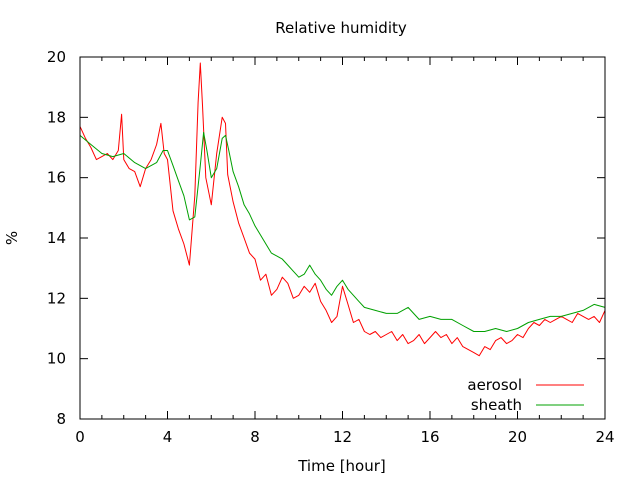 This screenshot has width=640, height=480. What do you see at coordinates (525, 395) in the screenshot?
I see `legend: aerosol sheath` at bounding box center [525, 395].